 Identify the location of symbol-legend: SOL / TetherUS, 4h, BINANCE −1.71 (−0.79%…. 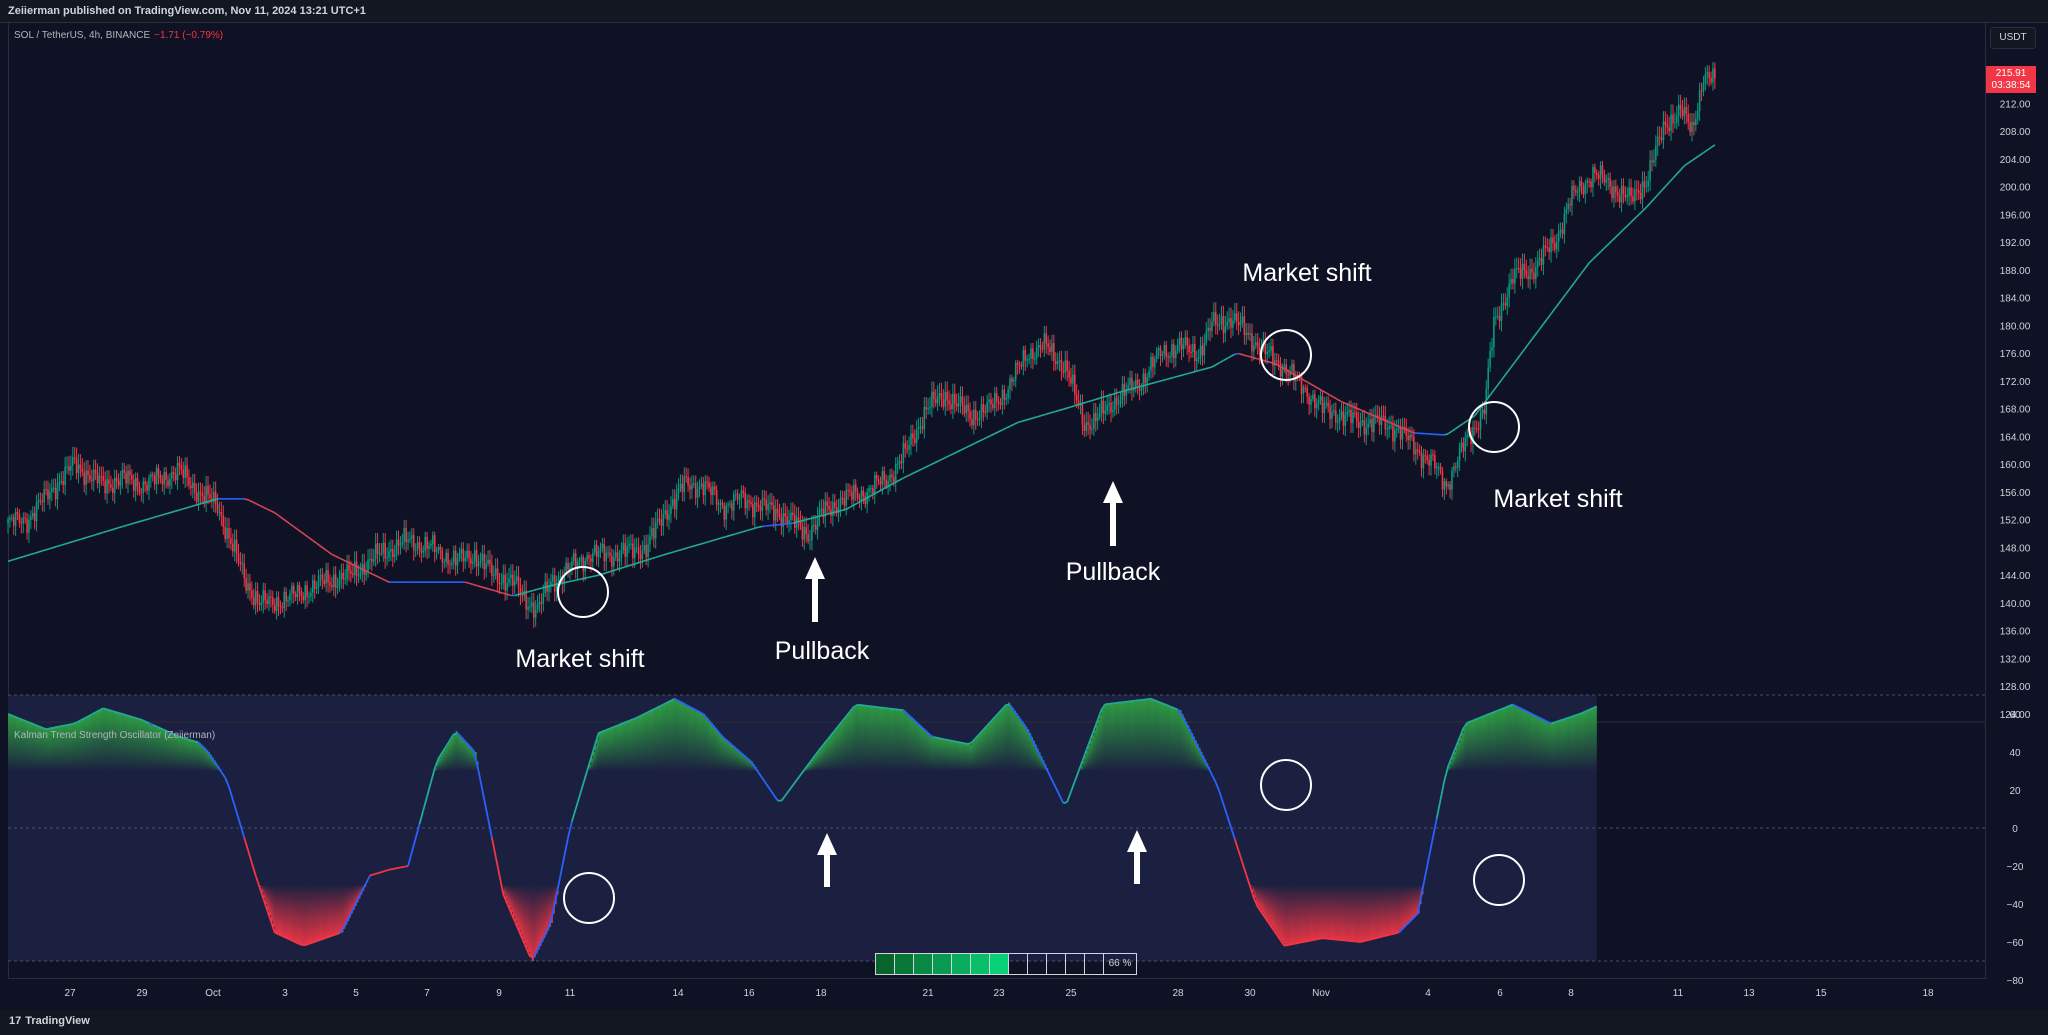
(118, 35).